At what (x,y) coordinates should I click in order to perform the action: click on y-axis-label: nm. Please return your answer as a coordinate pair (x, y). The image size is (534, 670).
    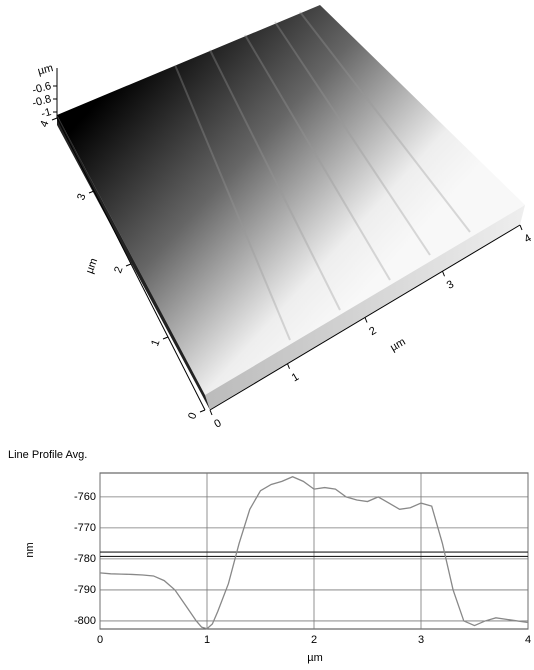
    Looking at the image, I should click on (30, 549).